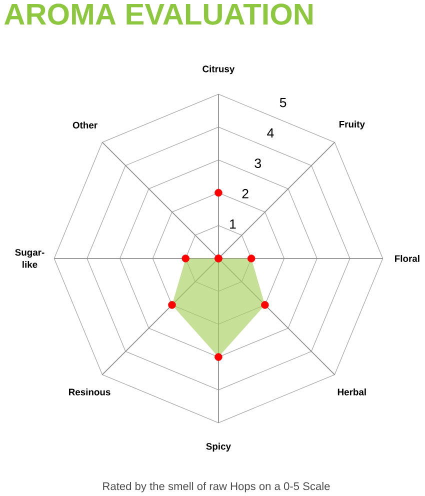 The image size is (425, 496). What do you see at coordinates (352, 125) in the screenshot?
I see `spoke-label: Fruity` at bounding box center [352, 125].